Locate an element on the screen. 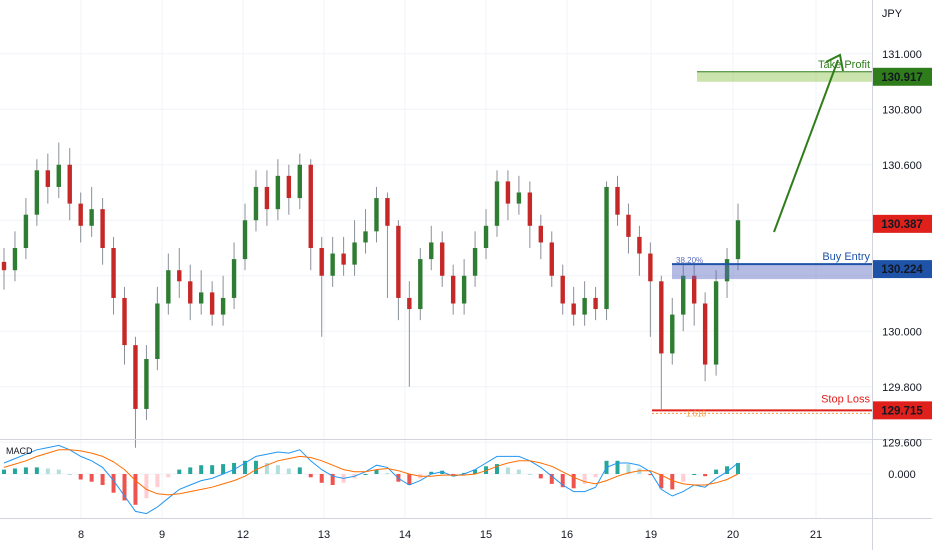 The height and width of the screenshot is (550, 932). x-tick-label: 13 is located at coordinates (324, 535).